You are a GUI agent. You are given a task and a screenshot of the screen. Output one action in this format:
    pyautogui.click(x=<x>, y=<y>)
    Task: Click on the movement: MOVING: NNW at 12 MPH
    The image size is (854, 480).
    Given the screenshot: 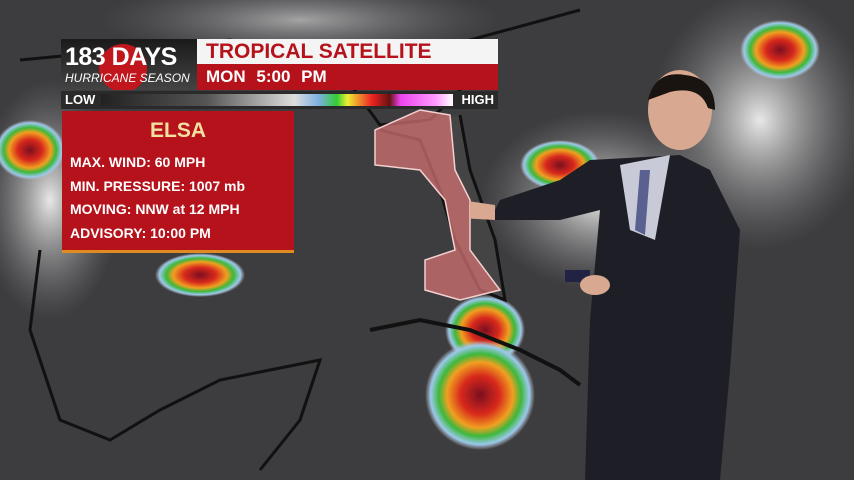 What is the action you would take?
    pyautogui.click(x=155, y=209)
    